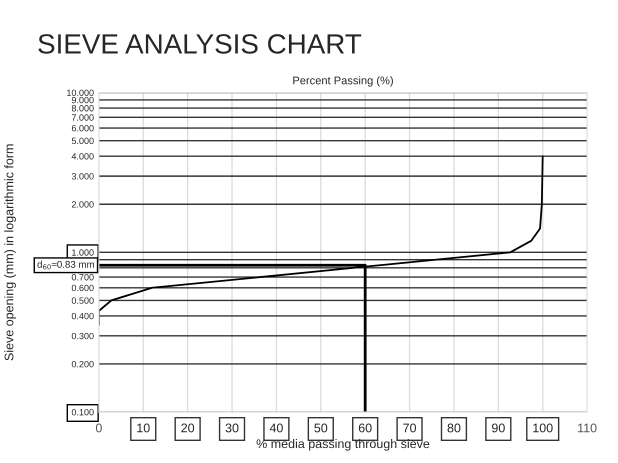 This screenshot has height=463, width=618. What do you see at coordinates (343, 445) in the screenshot?
I see `x-axis-title: % media passing through sieve` at bounding box center [343, 445].